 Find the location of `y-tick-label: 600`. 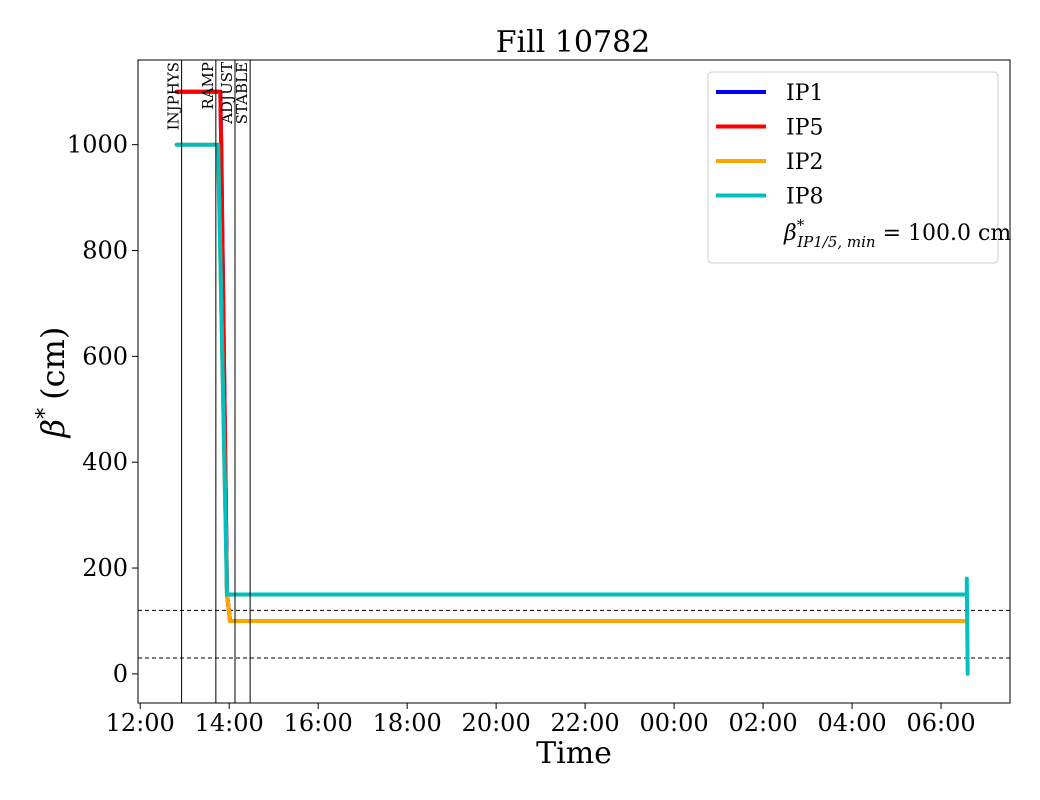

y-tick-label: 600 is located at coordinates (105, 356).